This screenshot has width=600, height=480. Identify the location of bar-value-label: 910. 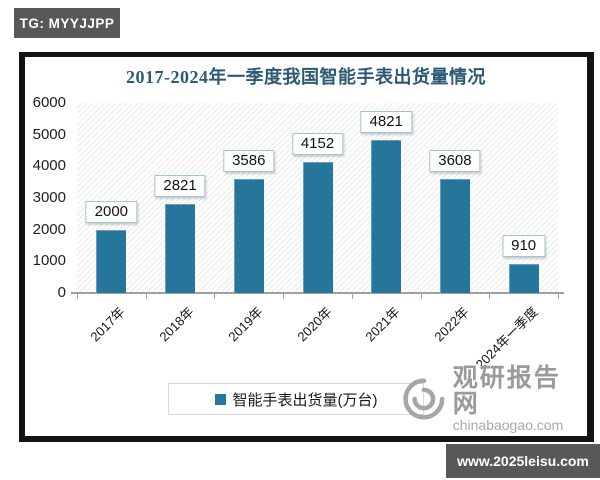
(524, 246).